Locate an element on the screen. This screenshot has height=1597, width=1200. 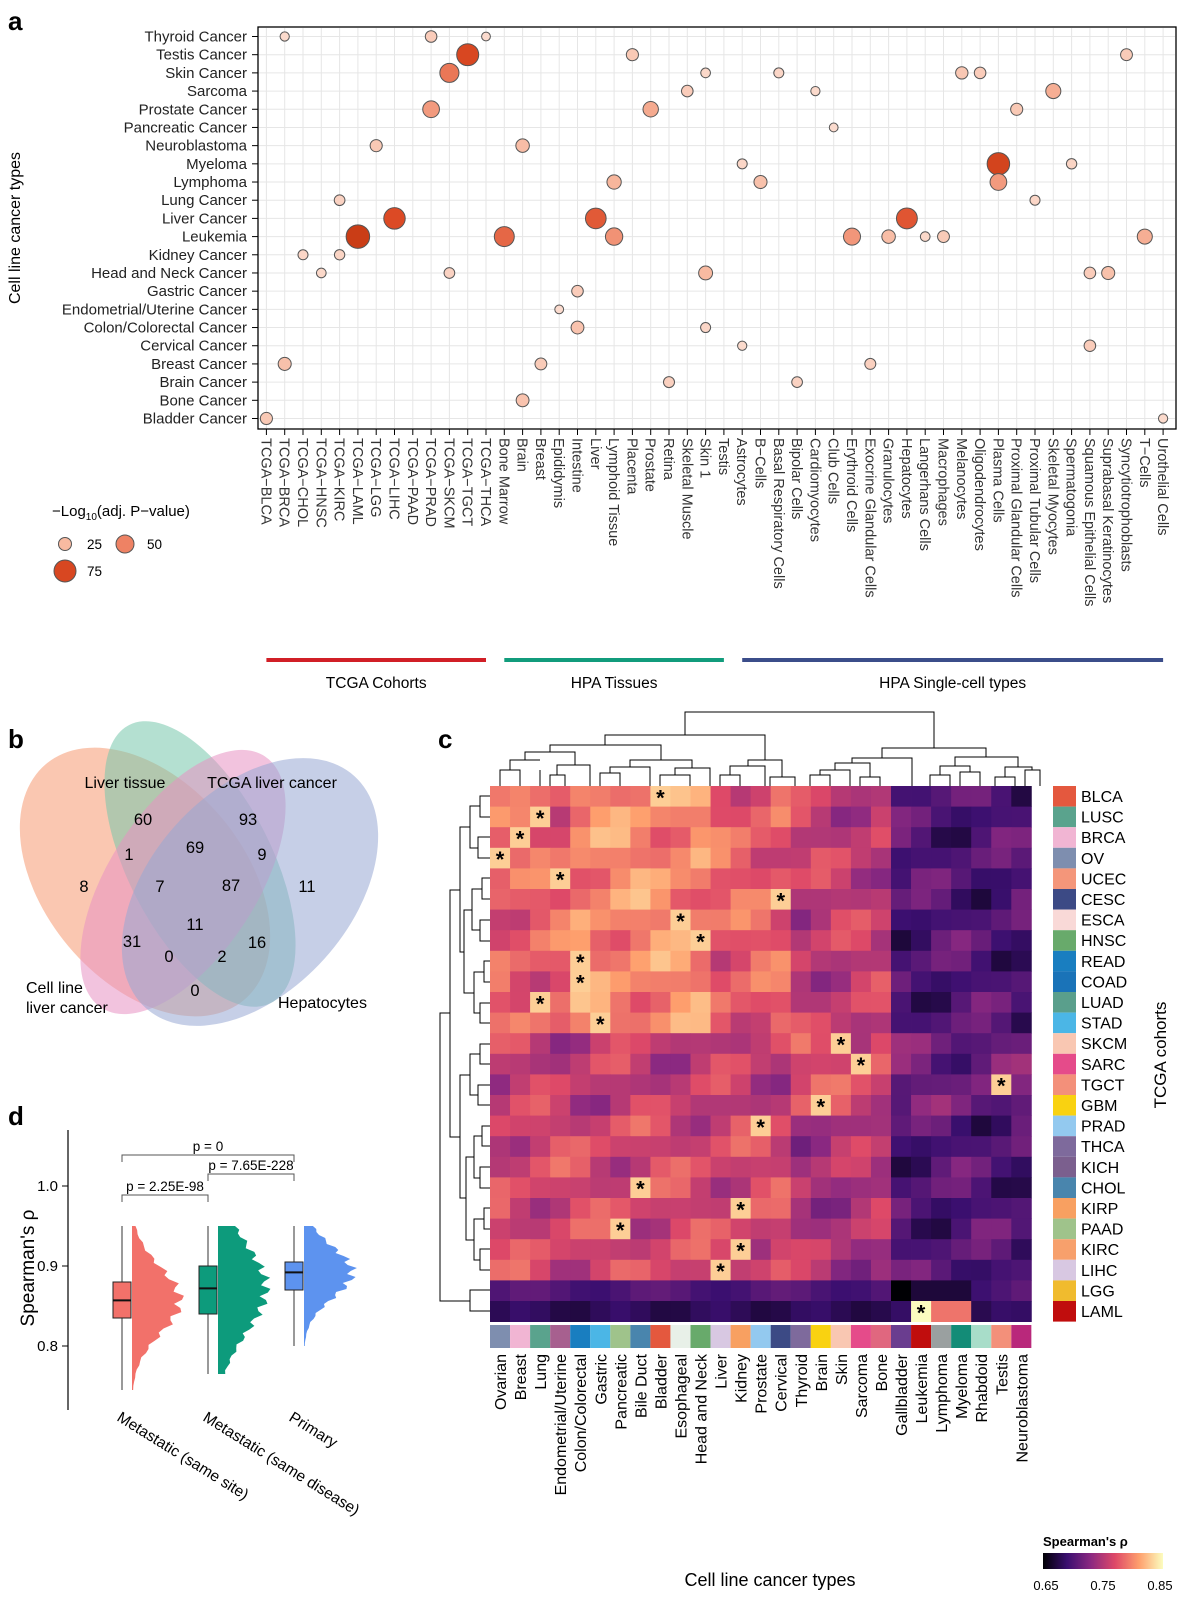
cell-ucec-prostate is located at coordinates (761, 879).